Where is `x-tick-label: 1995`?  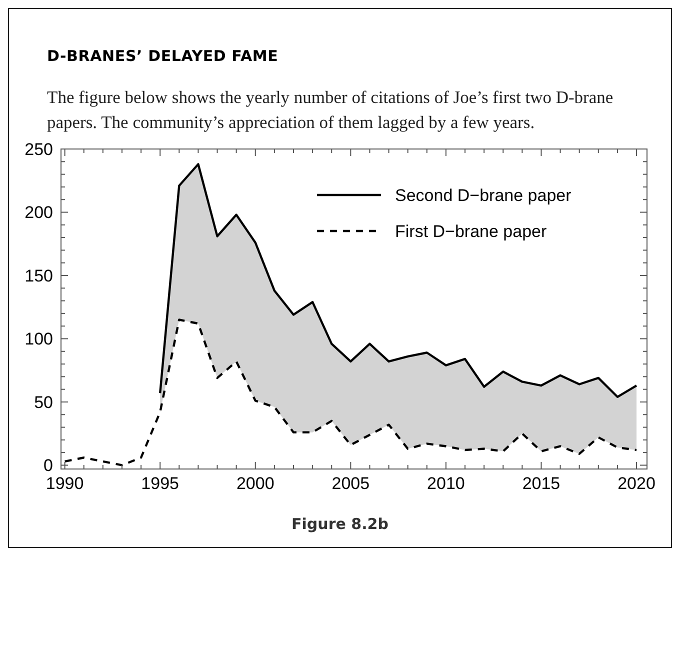
x-tick-label: 1995 is located at coordinates (160, 483).